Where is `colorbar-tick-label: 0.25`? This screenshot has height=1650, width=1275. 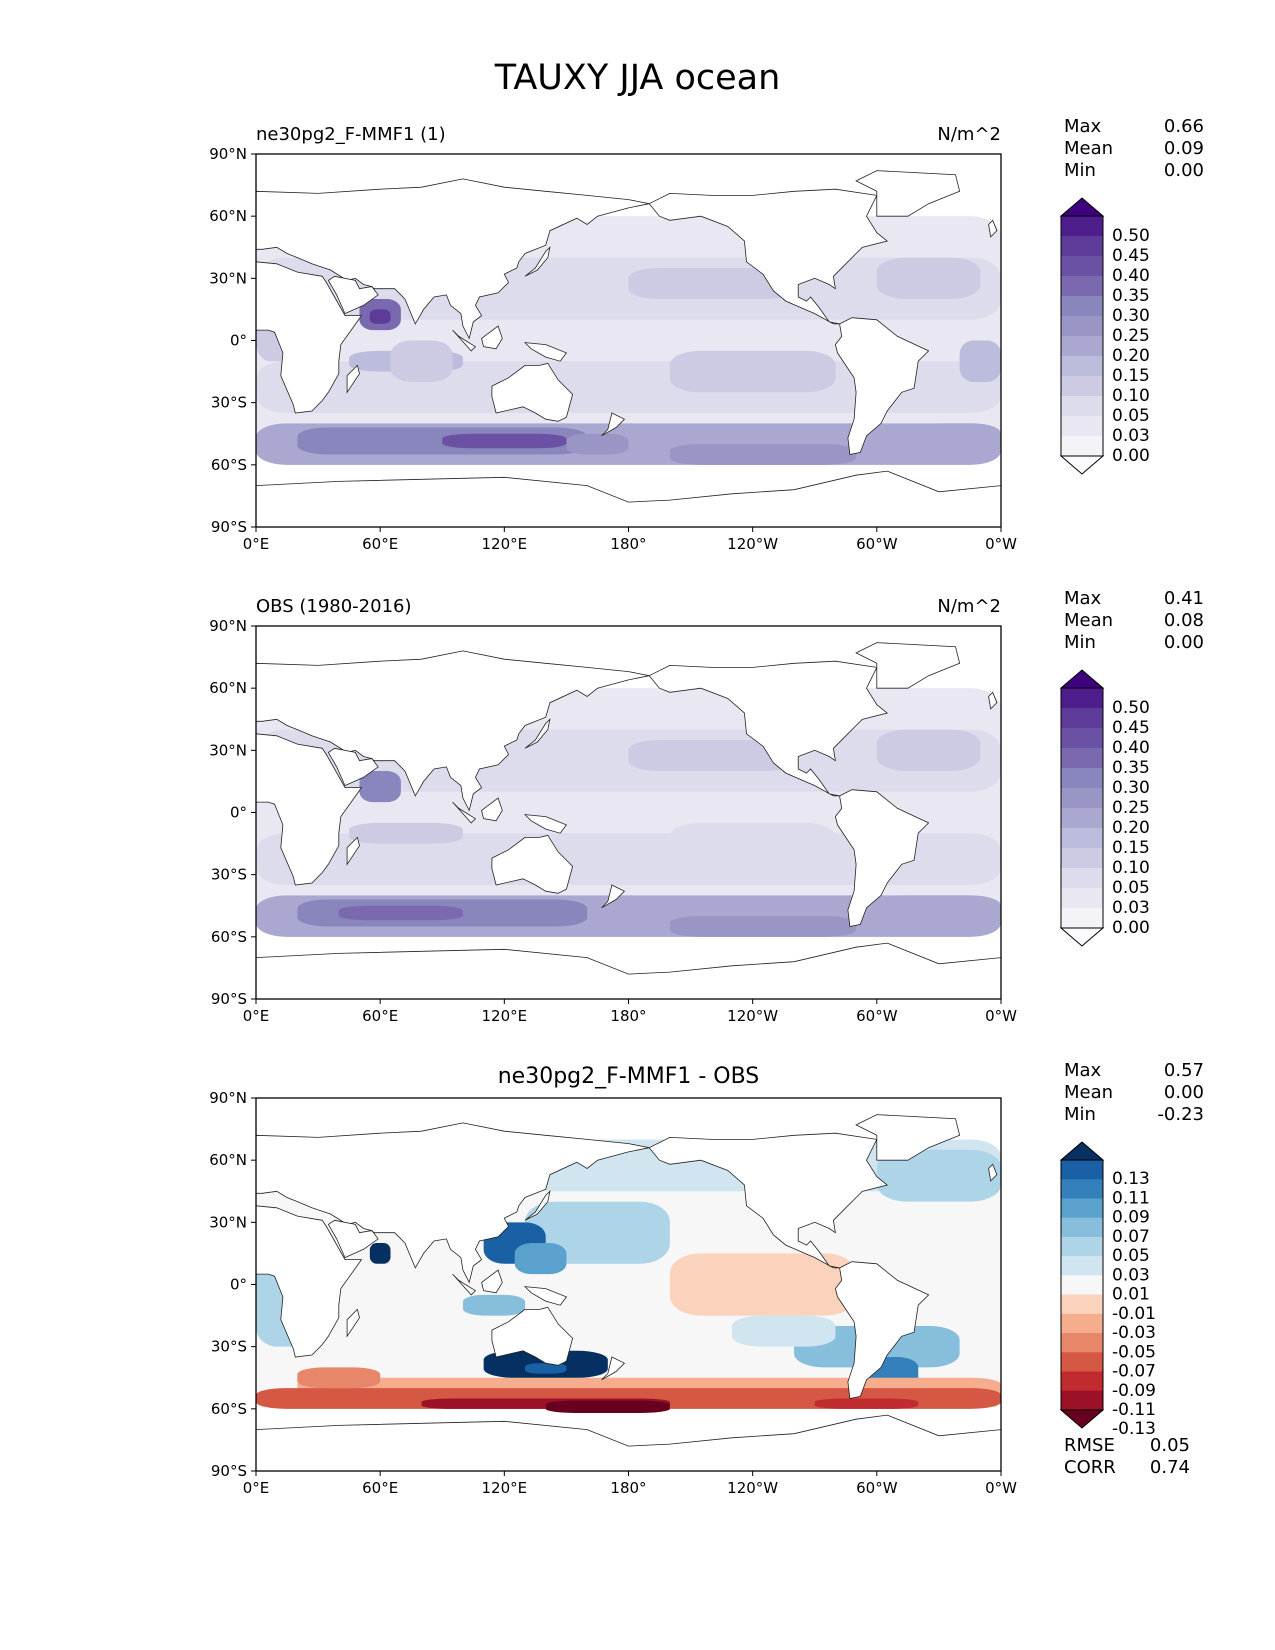 colorbar-tick-label: 0.25 is located at coordinates (1131, 808).